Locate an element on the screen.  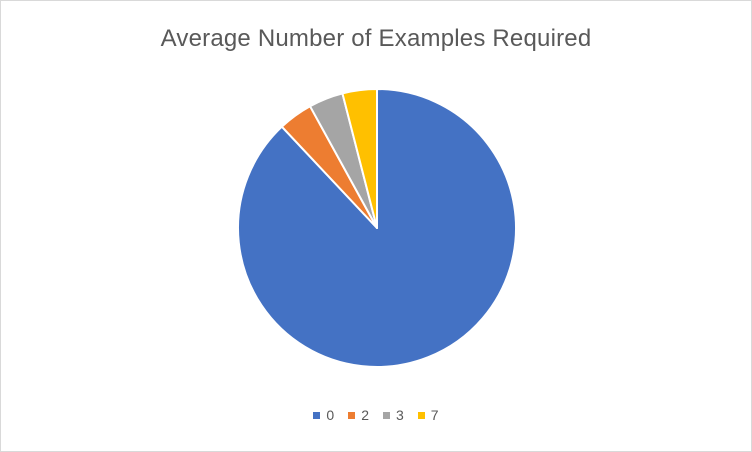
chart-title: Average Number of Examples Required is located at coordinates (376, 38).